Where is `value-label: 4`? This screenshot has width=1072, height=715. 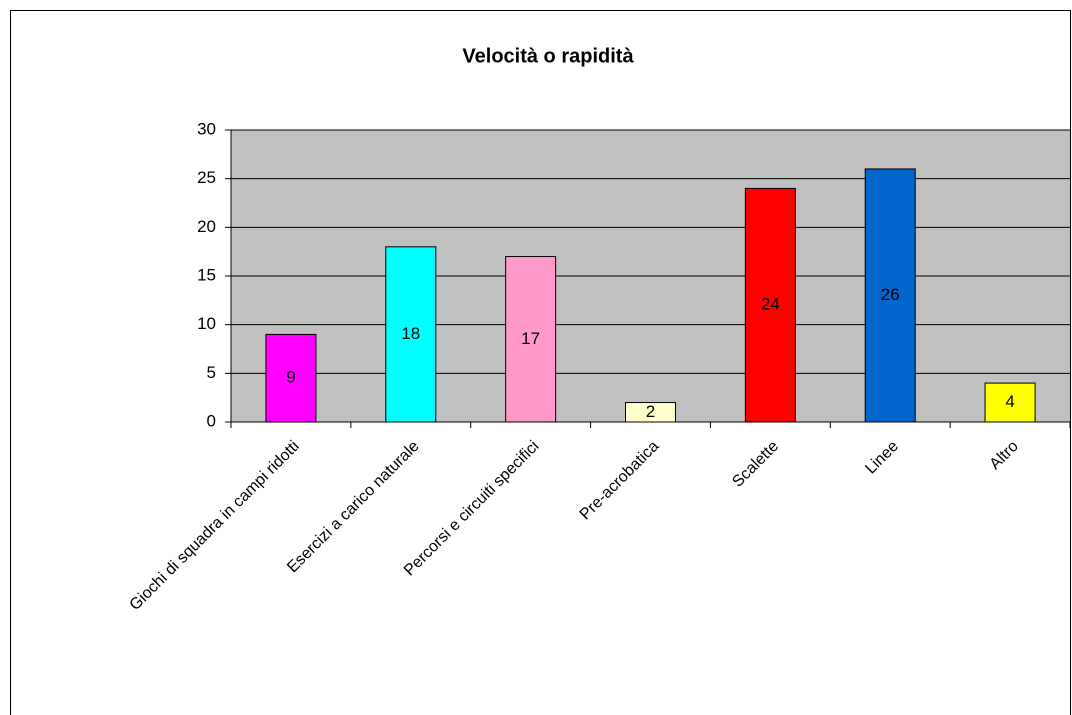
value-label: 4 is located at coordinates (1009, 401).